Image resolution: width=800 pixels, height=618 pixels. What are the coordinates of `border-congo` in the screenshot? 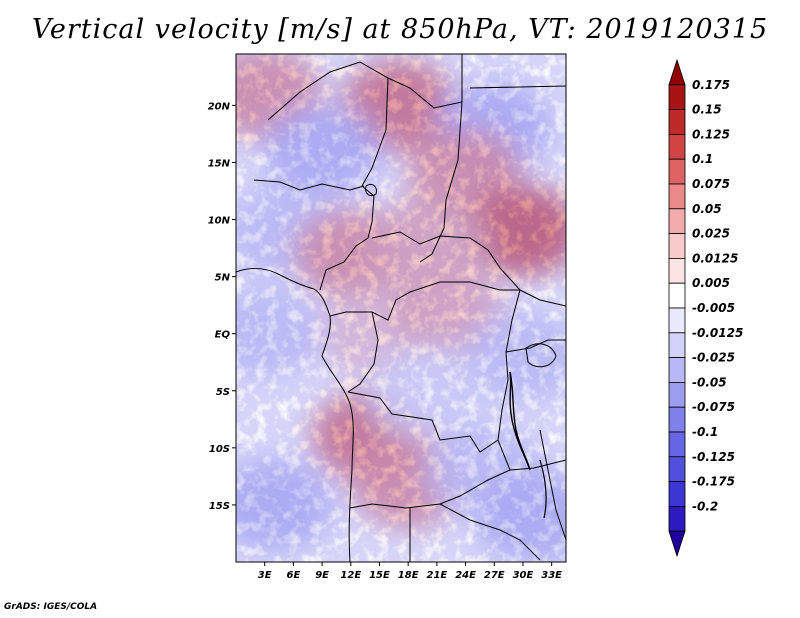 It's located at (363, 352).